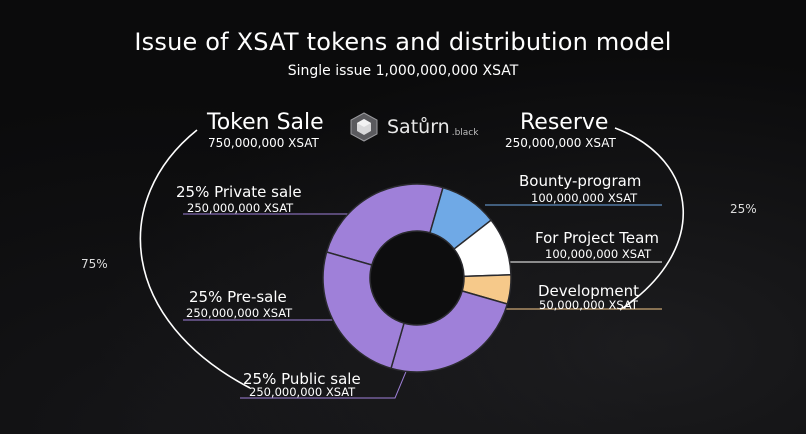  Describe the element at coordinates (239, 313) in the screenshot. I see `presale-amount: 250,000,000 XSAT` at that location.